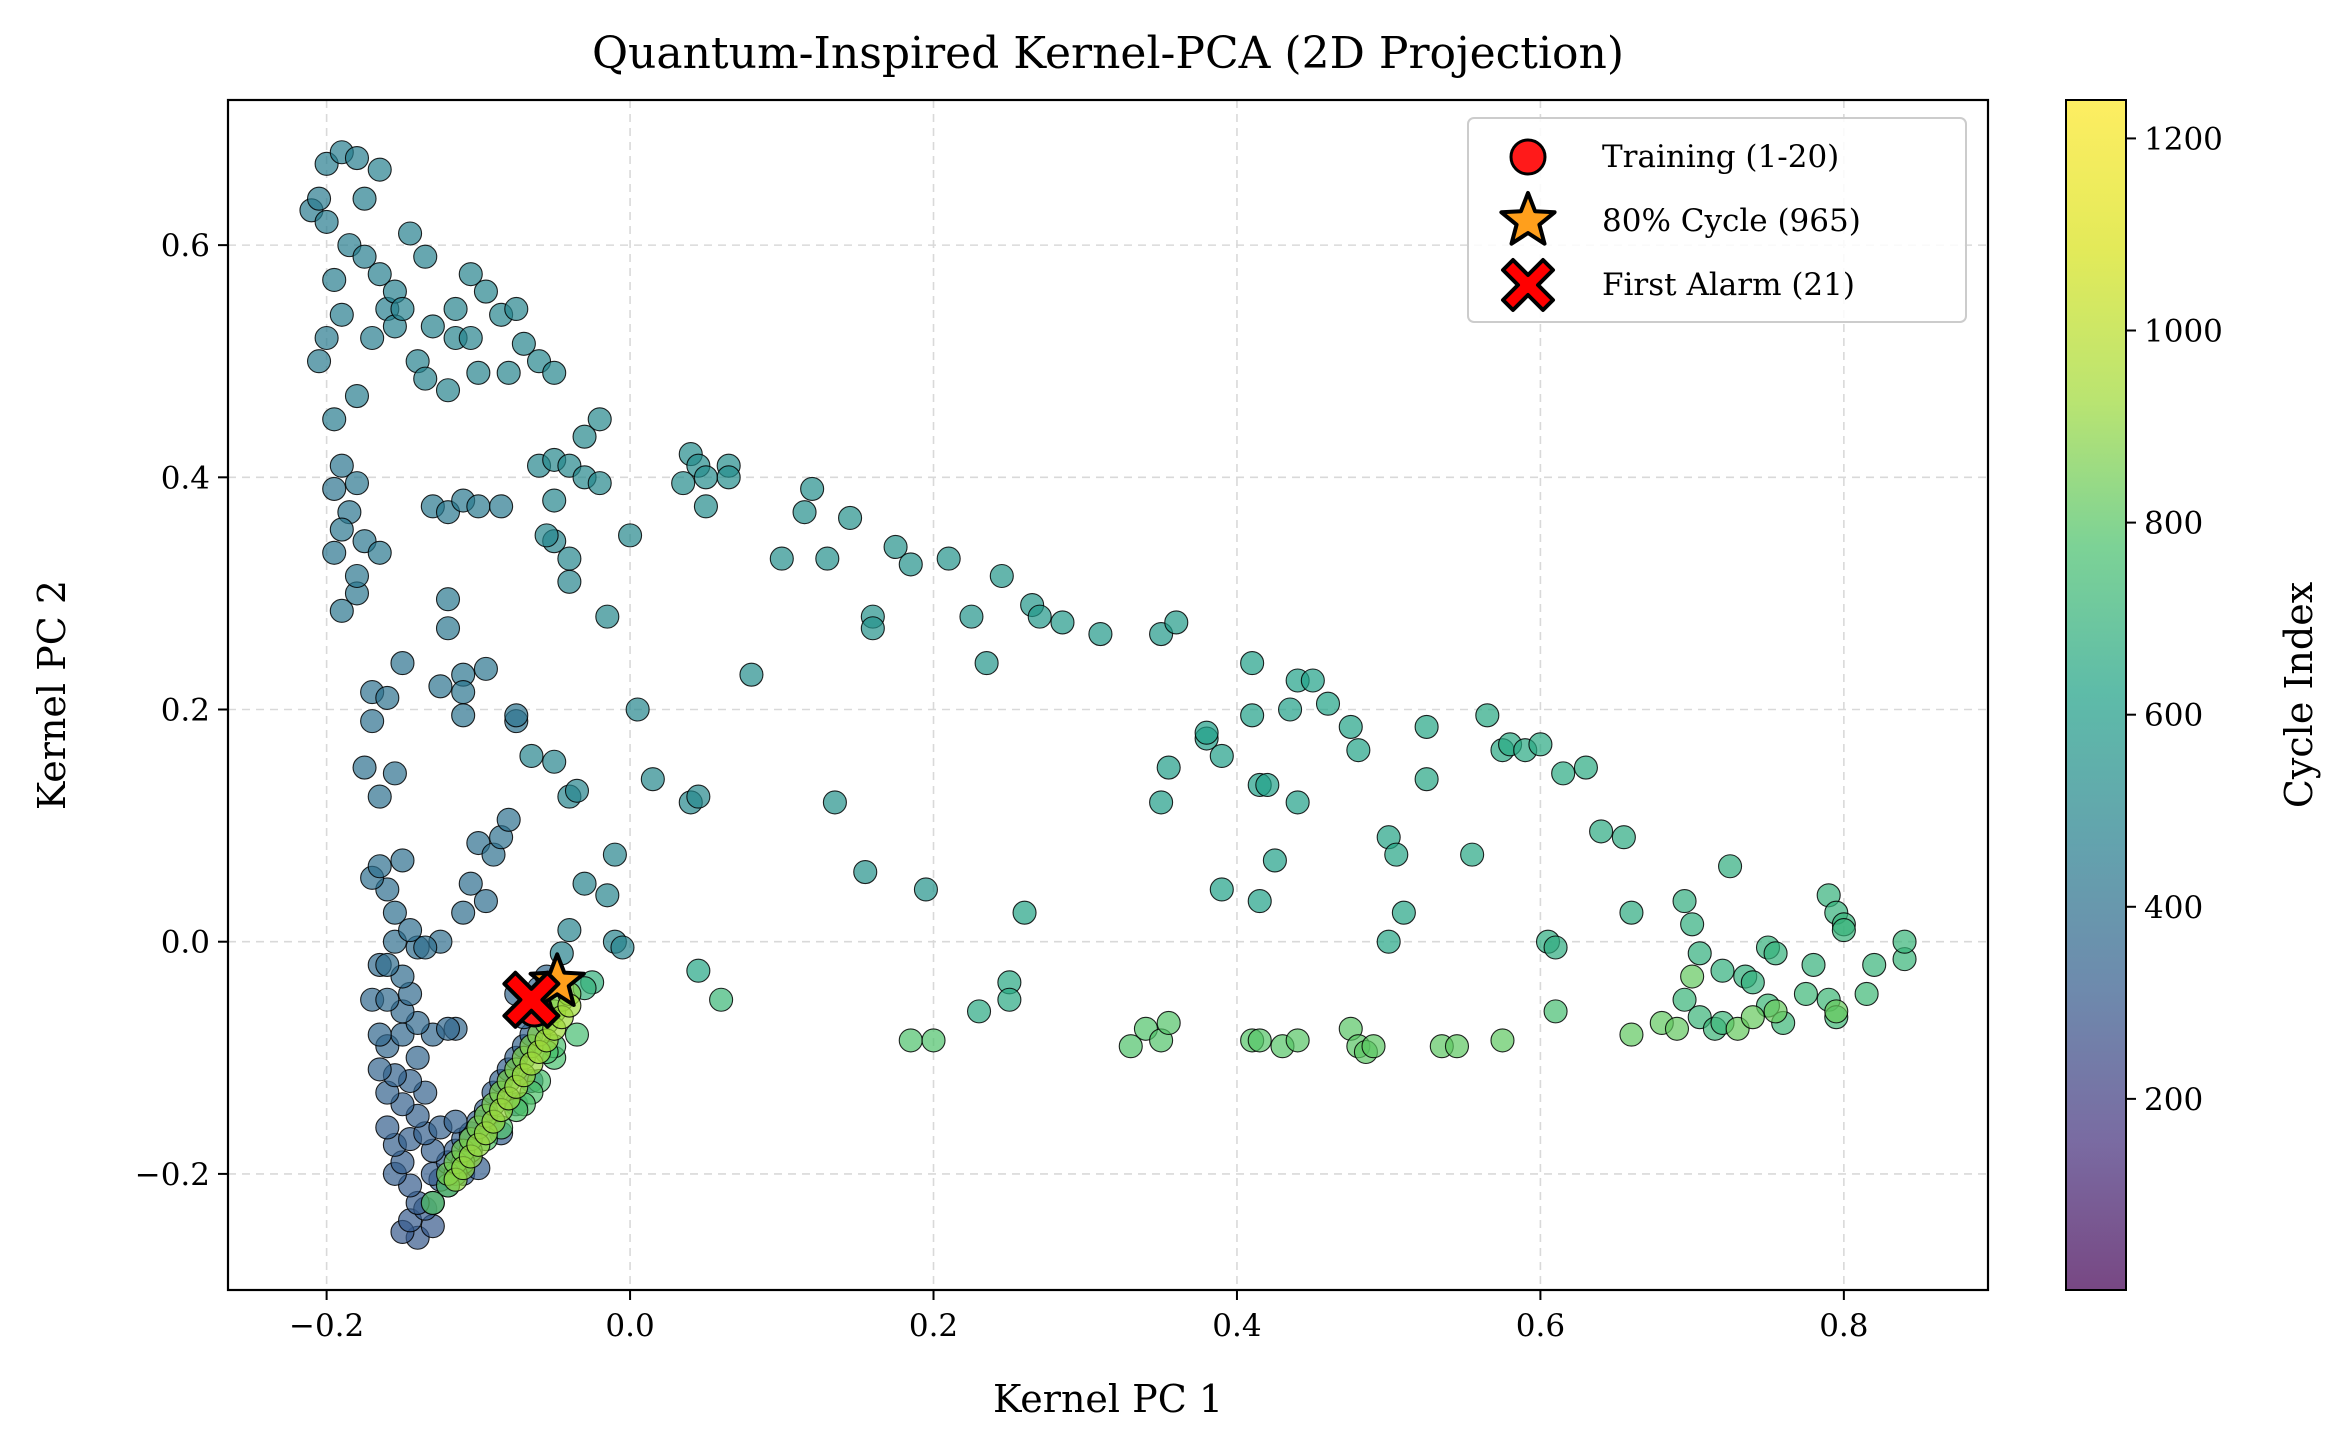  I want to click on x-tick-label: 0.8, so click(1843, 1326).